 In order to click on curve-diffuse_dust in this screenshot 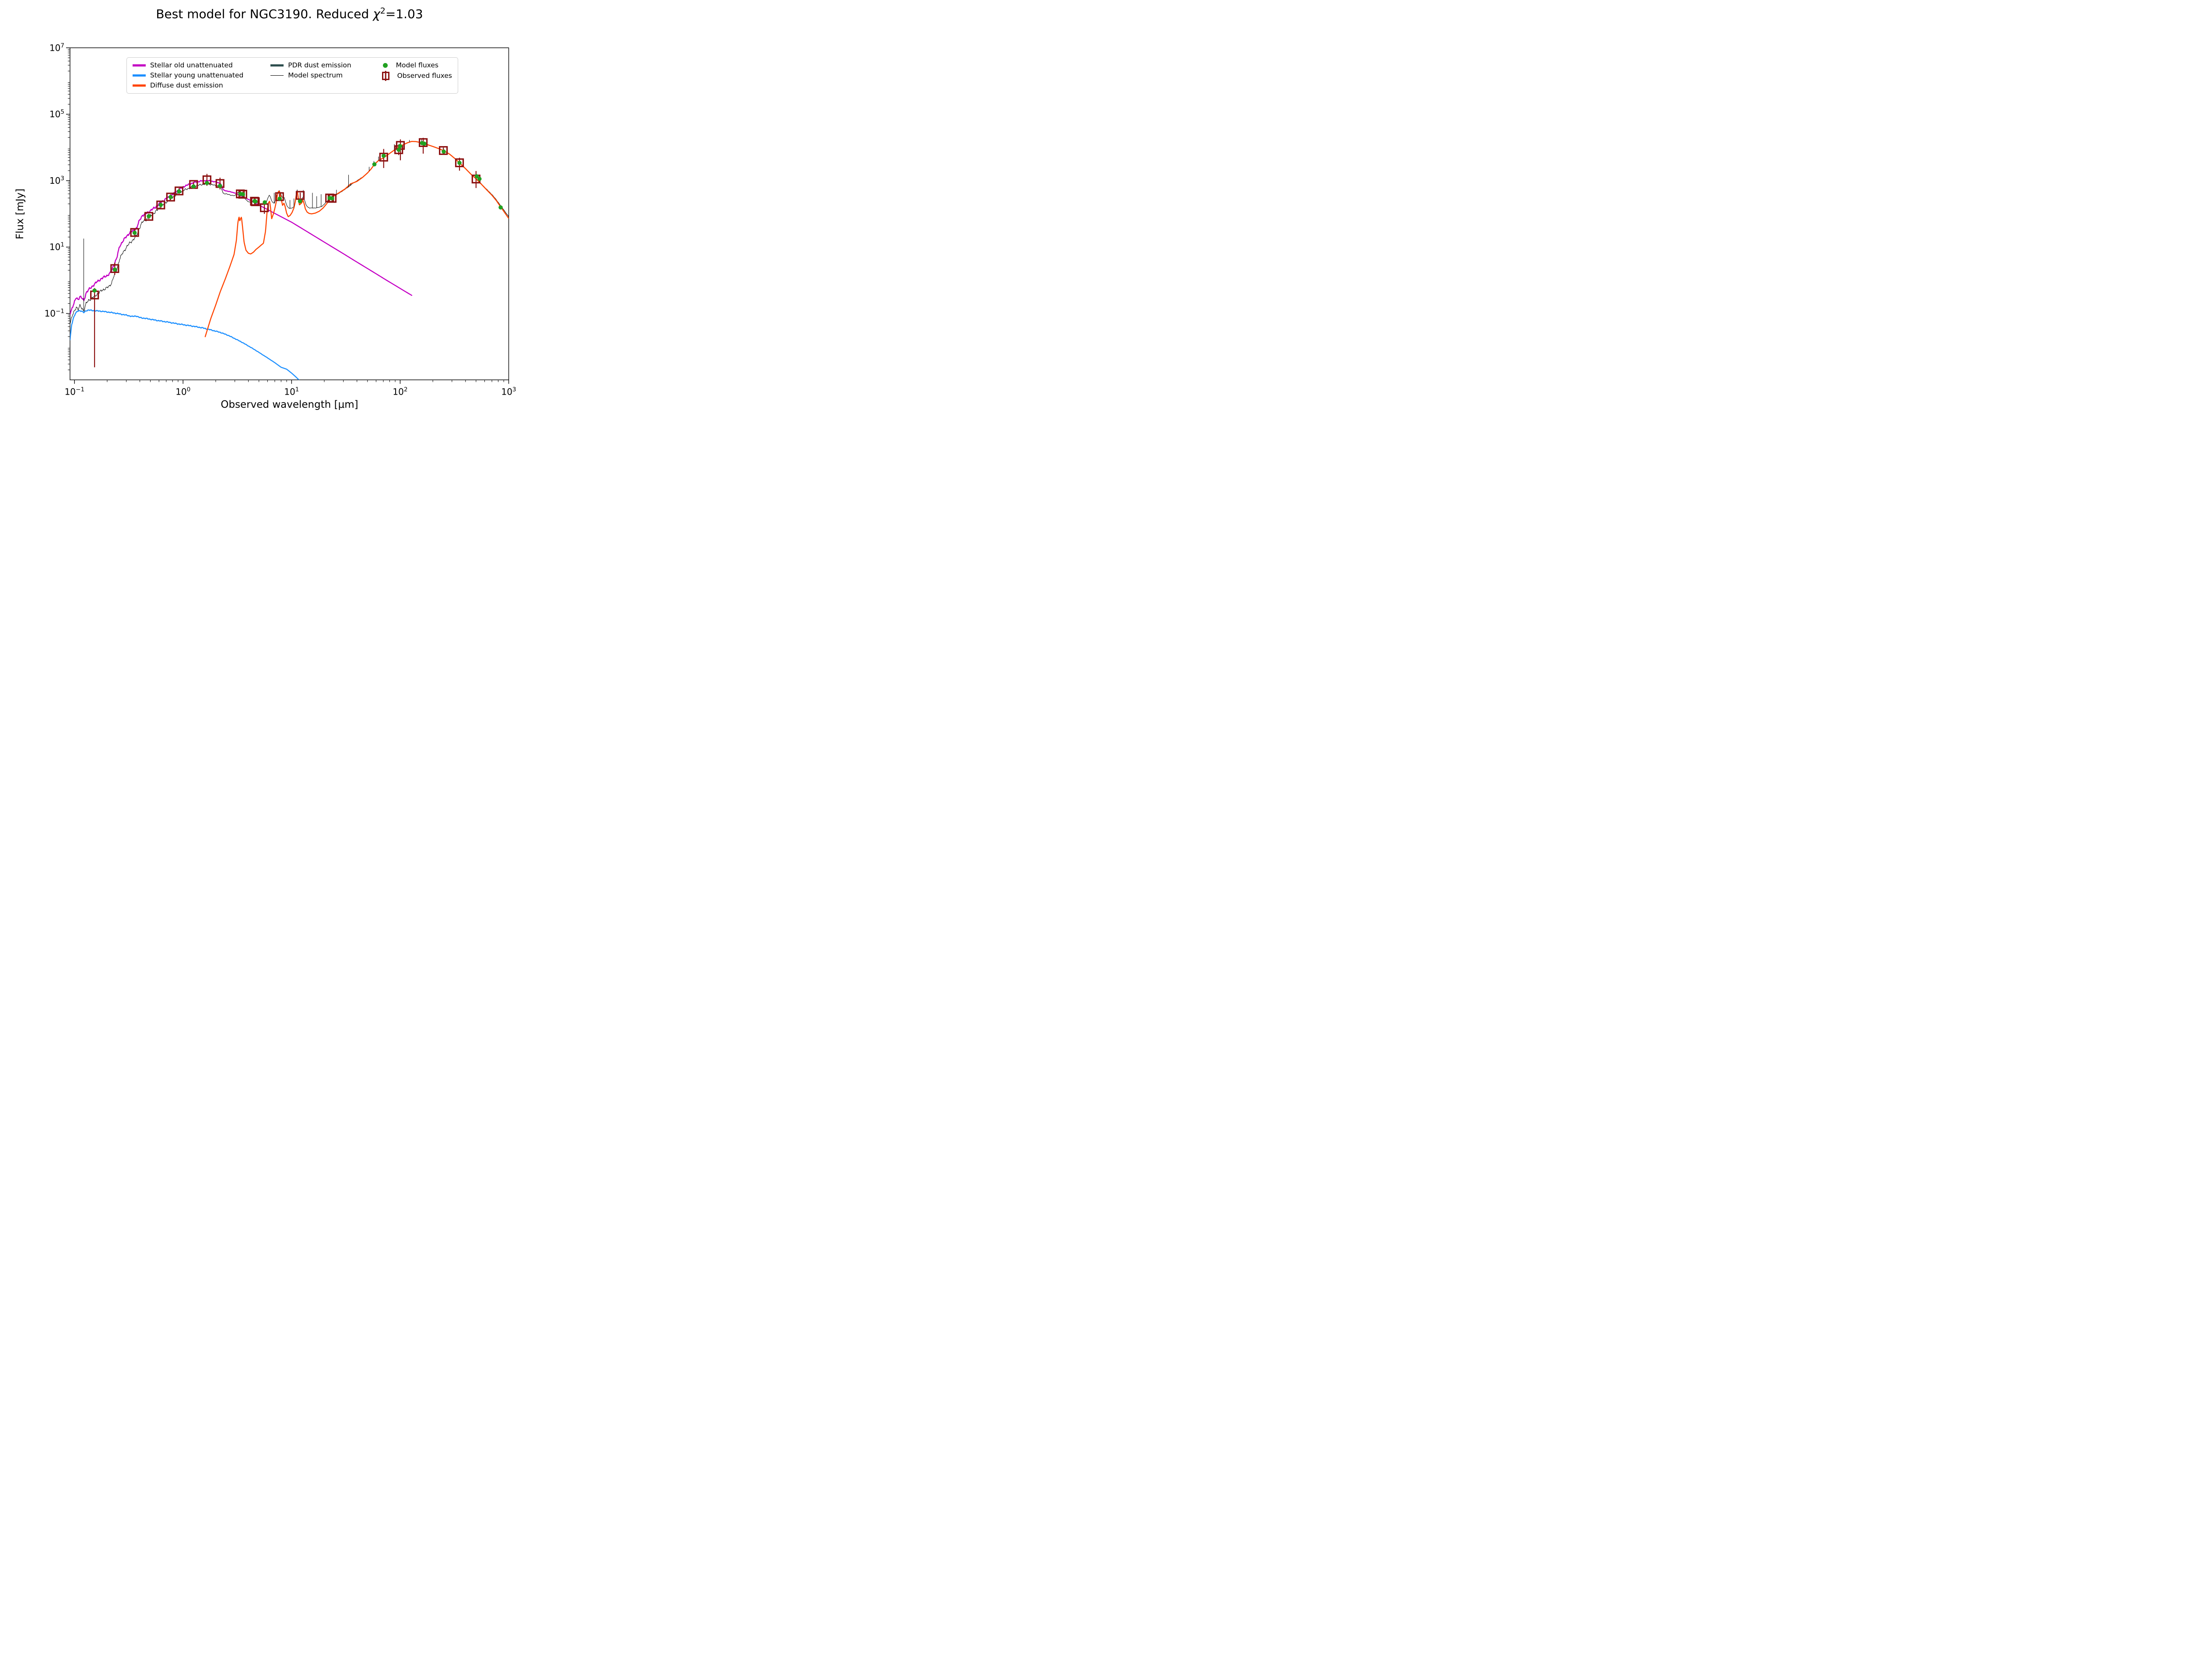, I will do `click(356, 239)`.